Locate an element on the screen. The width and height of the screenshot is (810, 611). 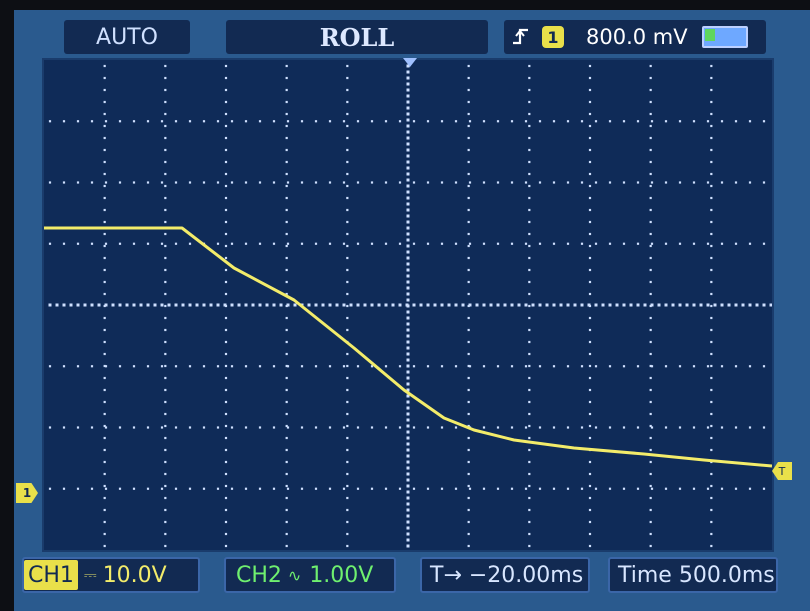
ch2-scale-box: CH2 ∿ 1.00V is located at coordinates (310, 575).